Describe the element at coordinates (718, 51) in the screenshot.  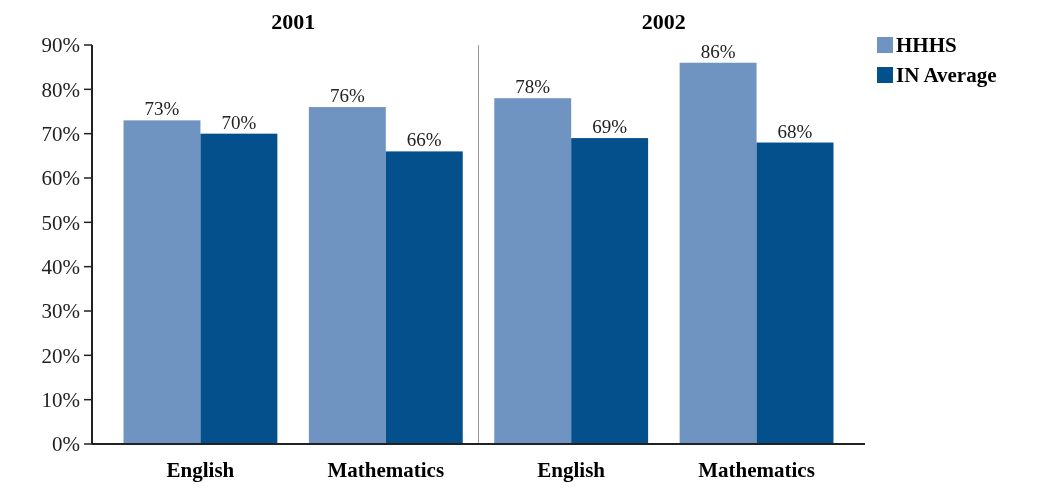
I see `data-label: 86%` at that location.